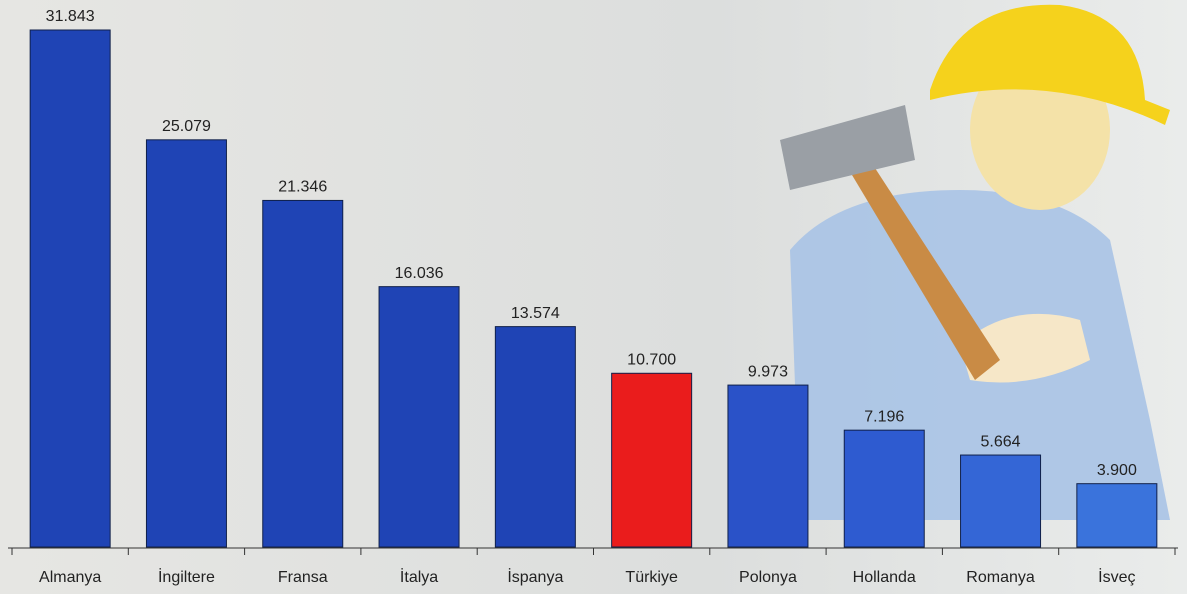  Describe the element at coordinates (1116, 576) in the screenshot. I see `x-tick-label: İsveç` at that location.